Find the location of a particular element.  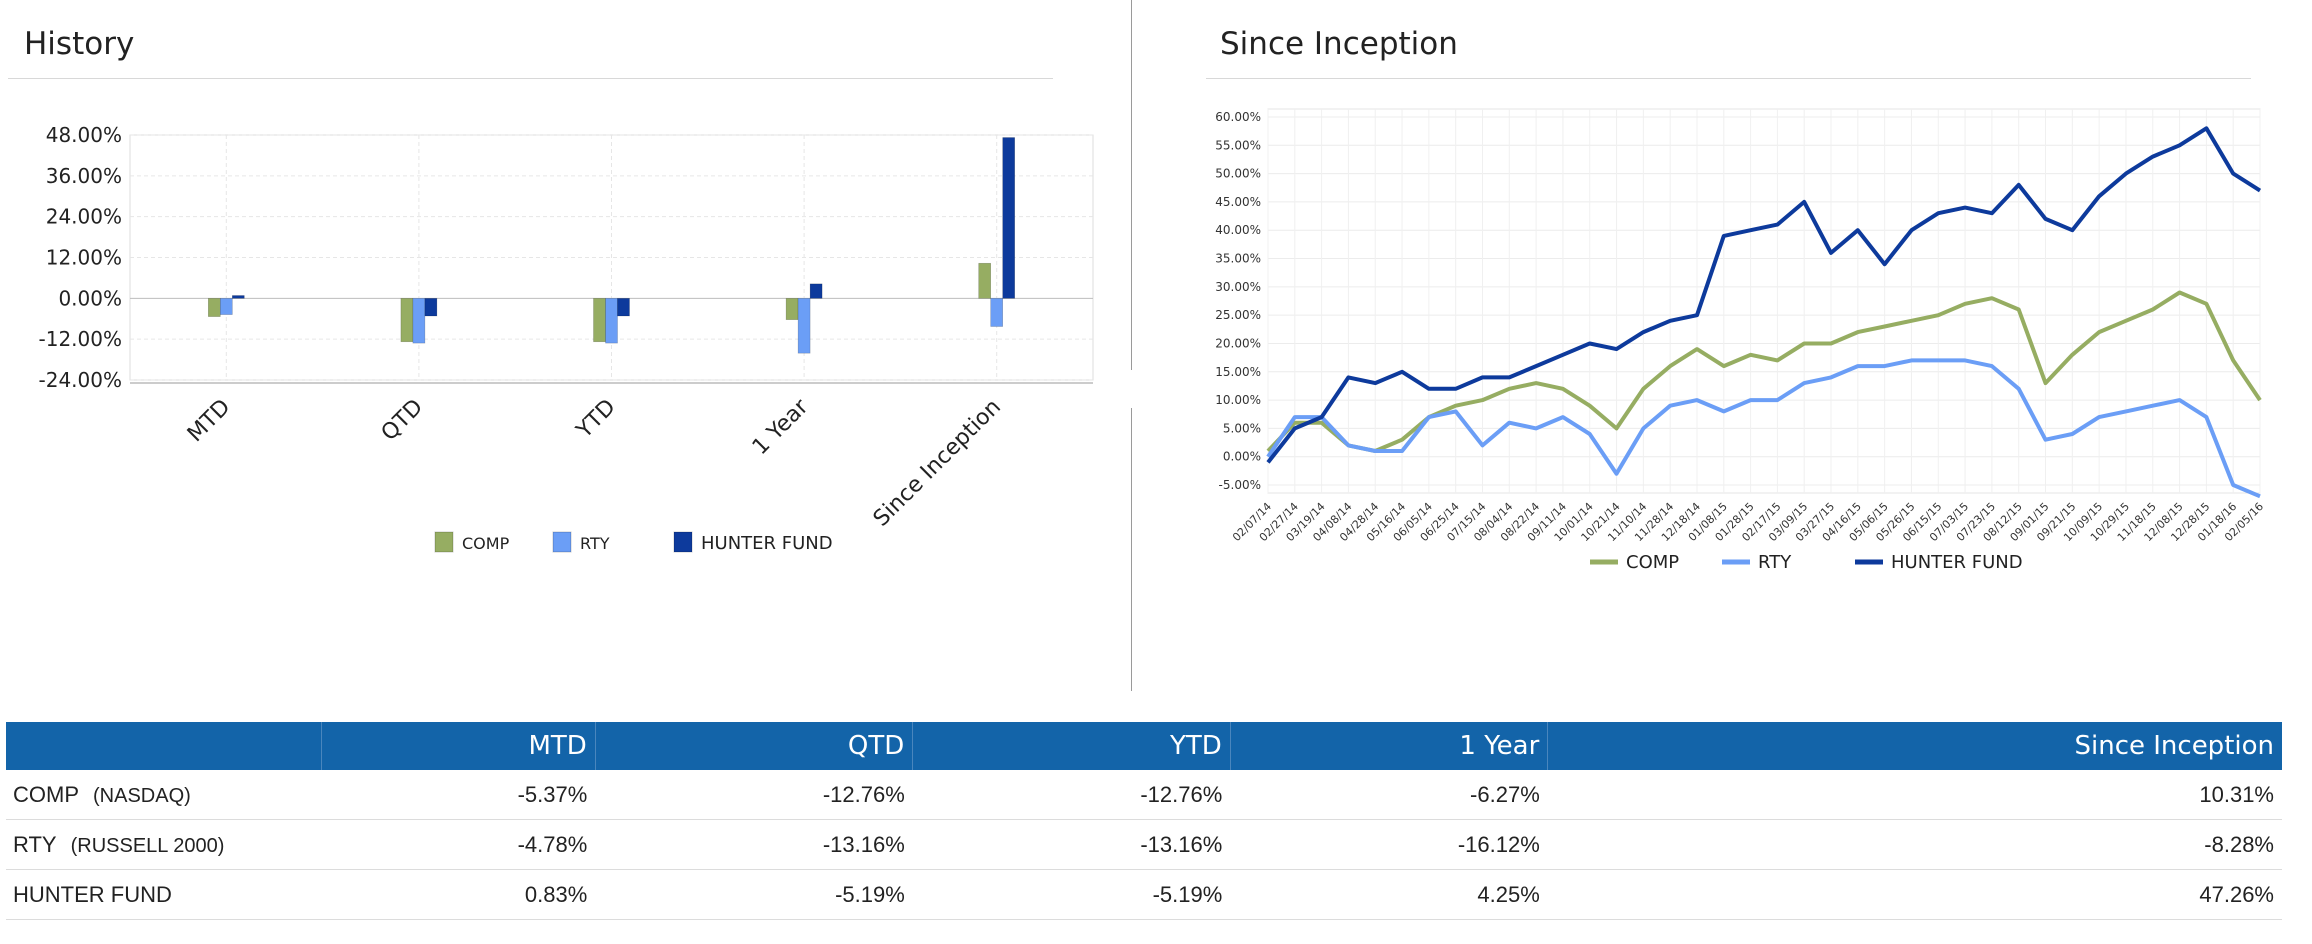

table-header-cell: YTD is located at coordinates (1071, 746).